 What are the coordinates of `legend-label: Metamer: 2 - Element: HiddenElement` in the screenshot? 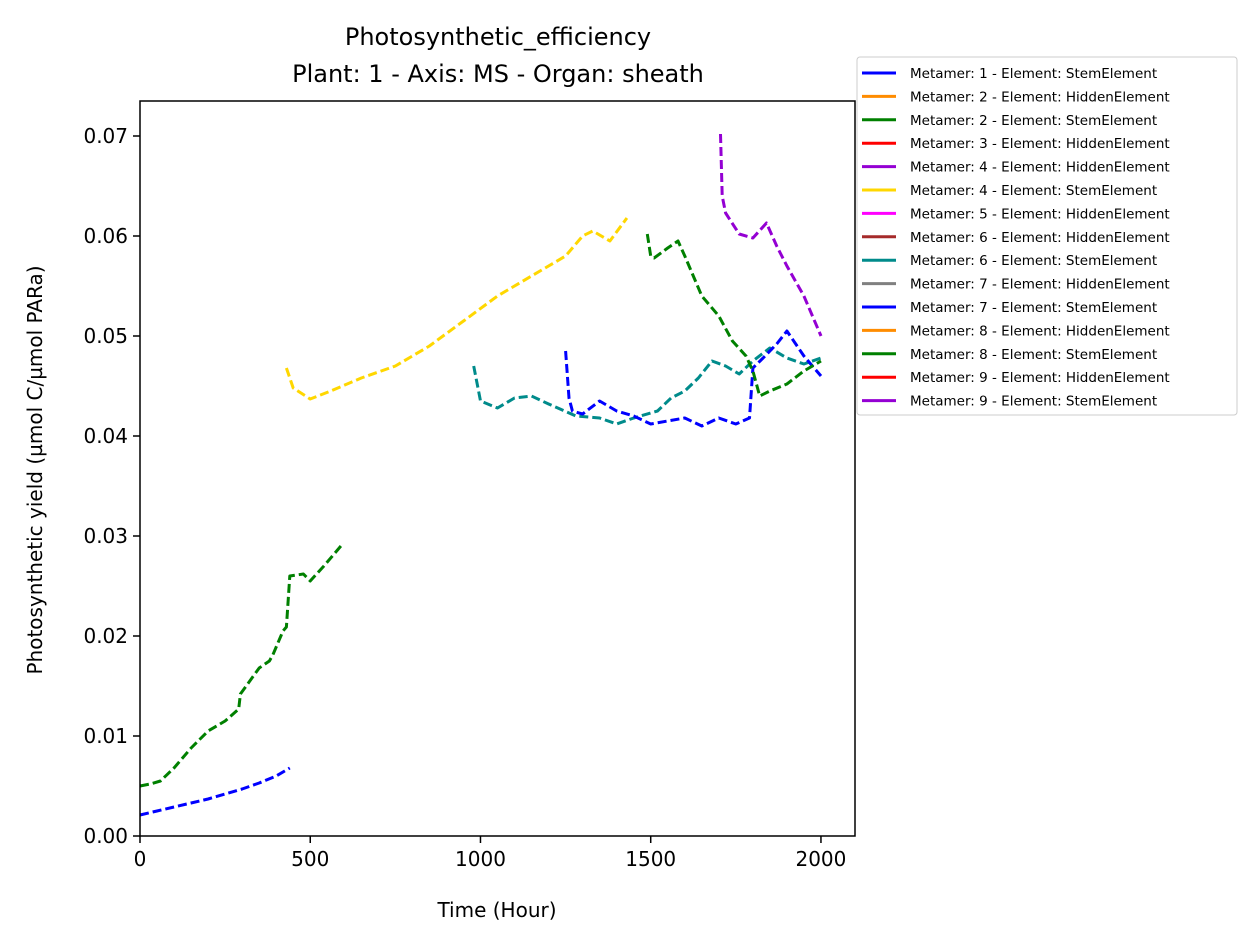 It's located at (1040, 97).